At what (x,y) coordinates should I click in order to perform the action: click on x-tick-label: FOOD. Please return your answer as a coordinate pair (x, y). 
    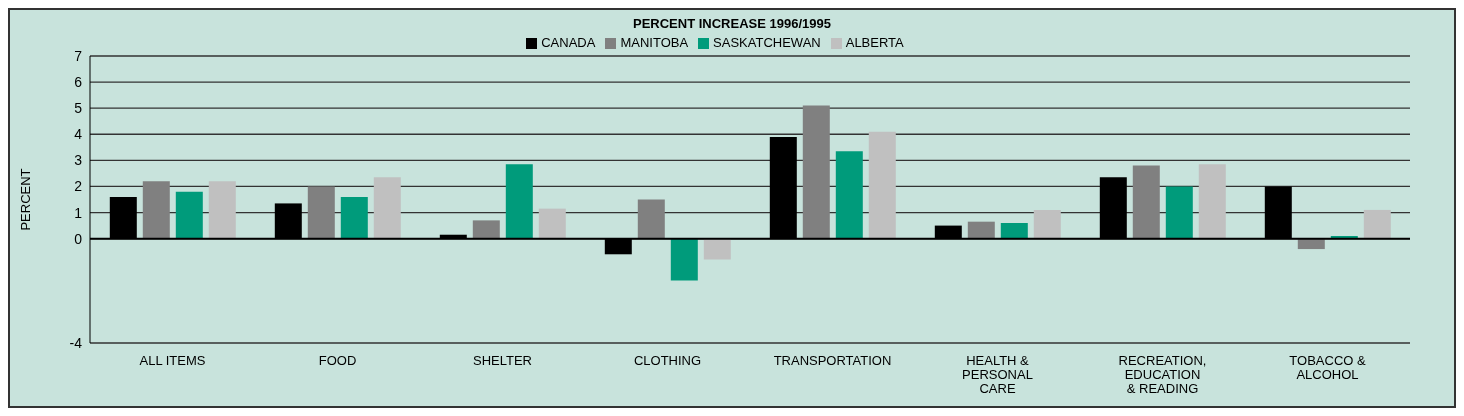
    Looking at the image, I should click on (337, 360).